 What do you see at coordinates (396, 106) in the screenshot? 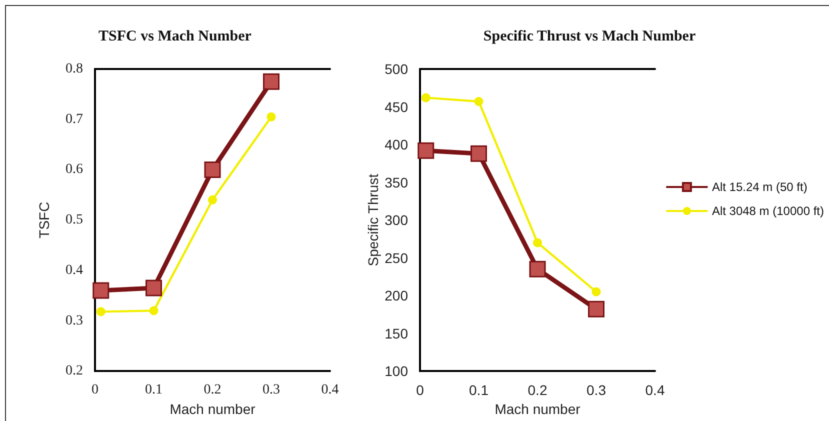
I see `y-tick-label: 450` at bounding box center [396, 106].